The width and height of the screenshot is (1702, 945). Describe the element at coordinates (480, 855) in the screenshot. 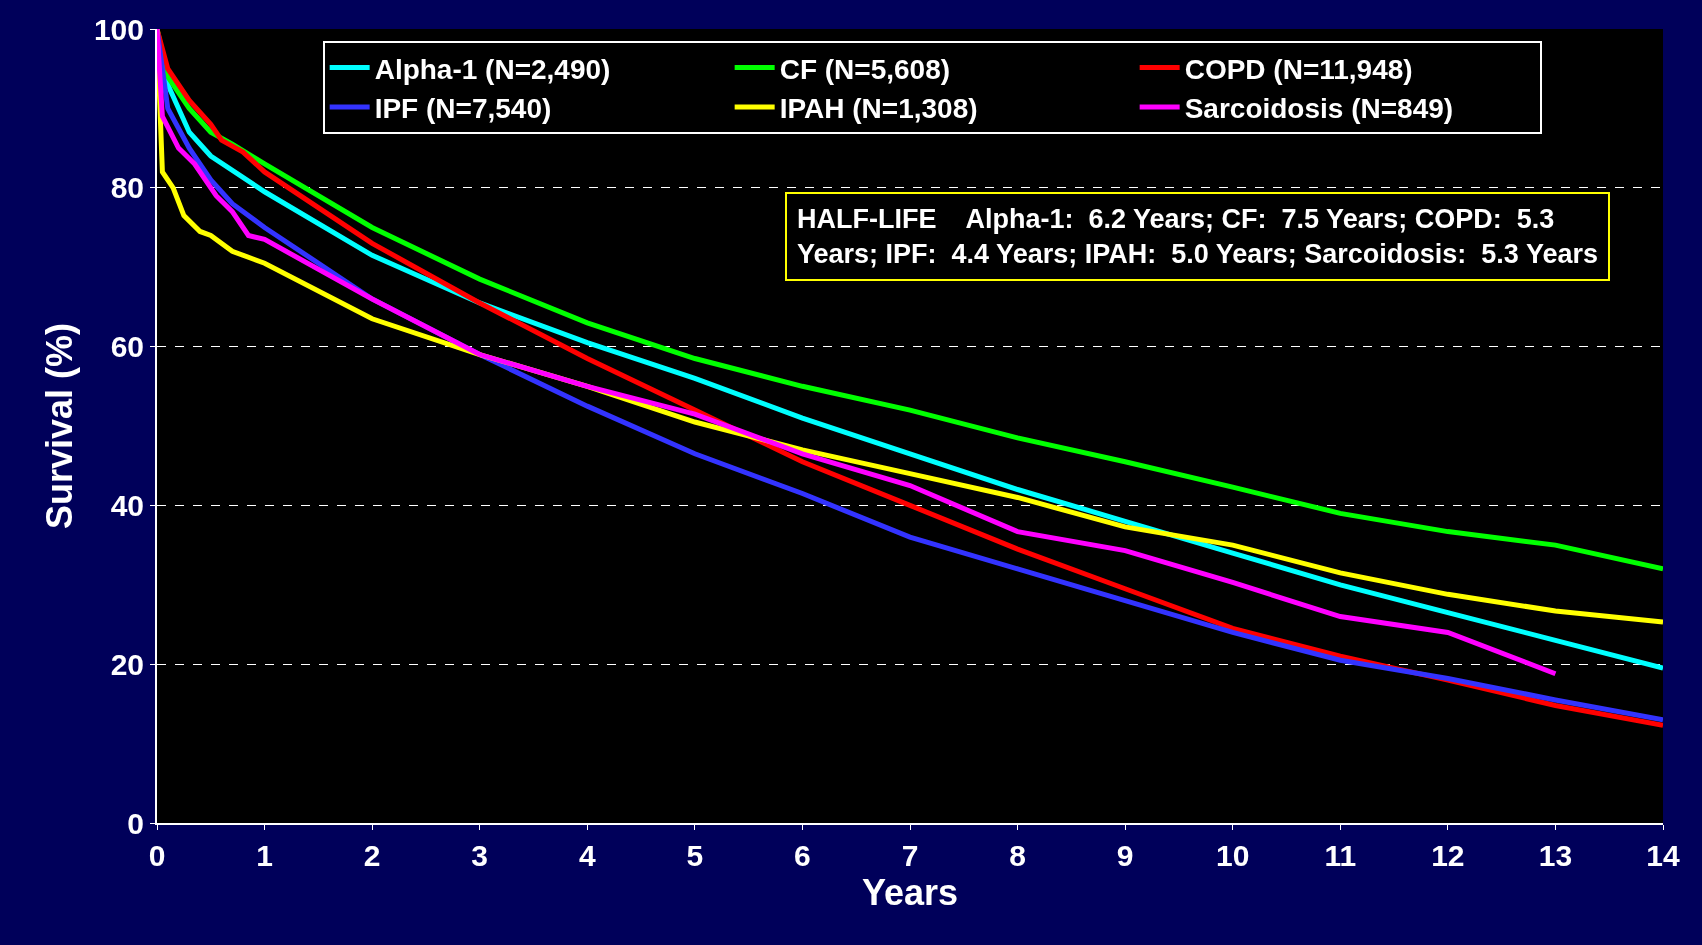

I see `x-tick-label: 3` at that location.